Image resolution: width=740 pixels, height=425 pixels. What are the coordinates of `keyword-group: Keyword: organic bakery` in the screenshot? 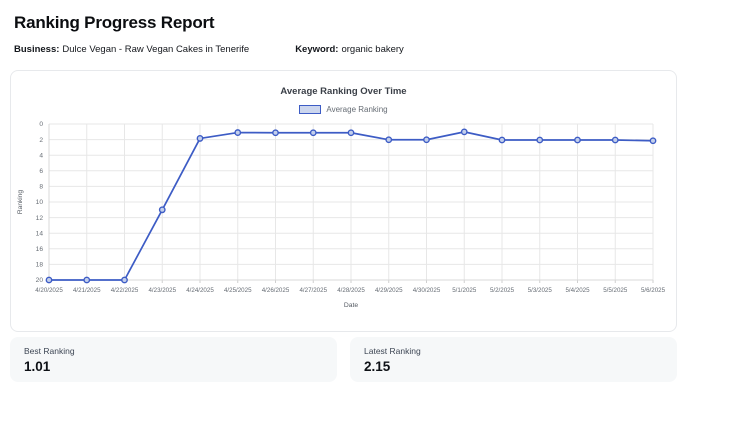 It's located at (349, 49).